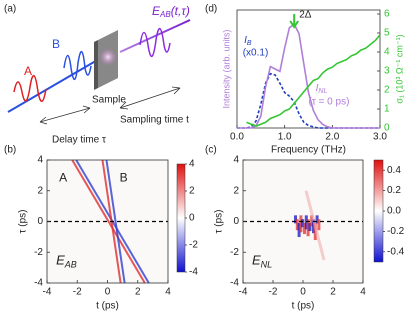 The height and width of the screenshot is (316, 415). I want to click on ib-label: IB, so click(248, 41).